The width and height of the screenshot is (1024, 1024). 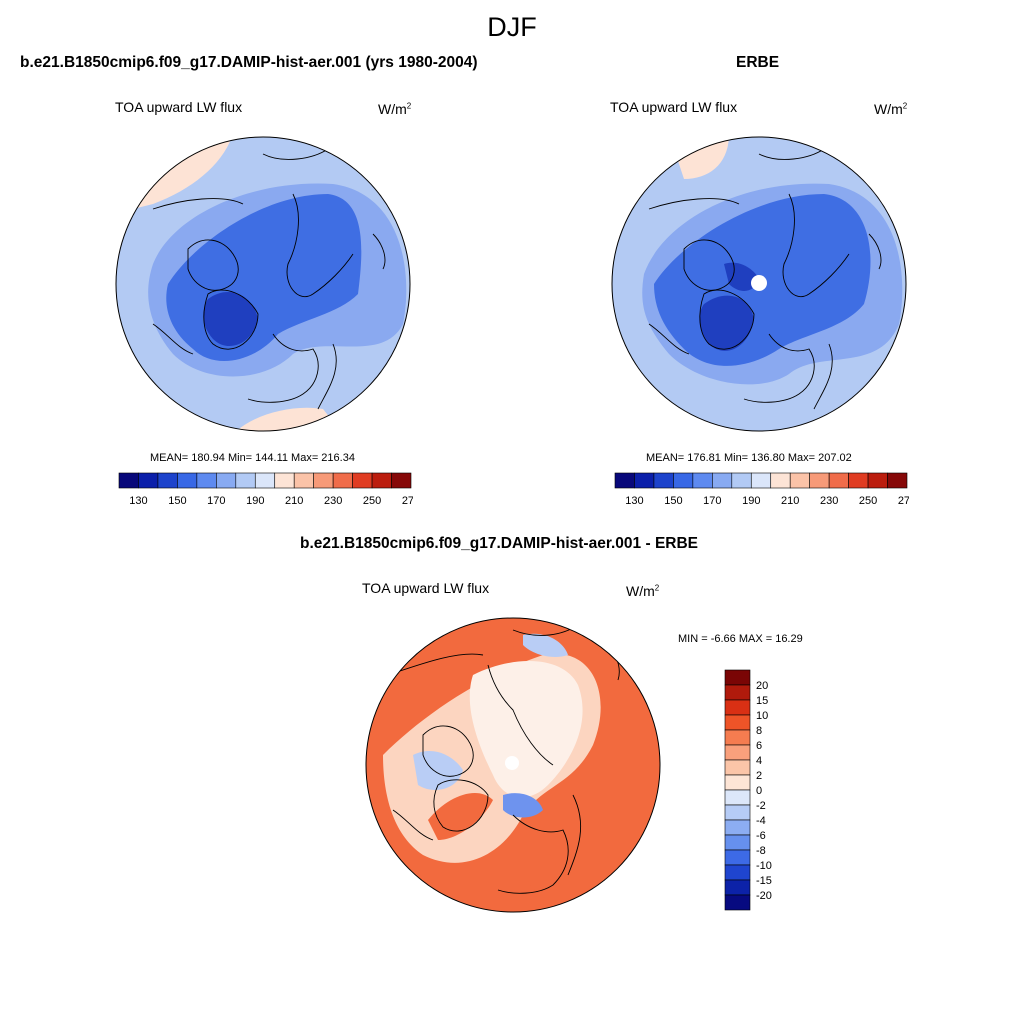 What do you see at coordinates (759, 776) in the screenshot?
I see `panel-3-colorbar-tick-label: 2` at bounding box center [759, 776].